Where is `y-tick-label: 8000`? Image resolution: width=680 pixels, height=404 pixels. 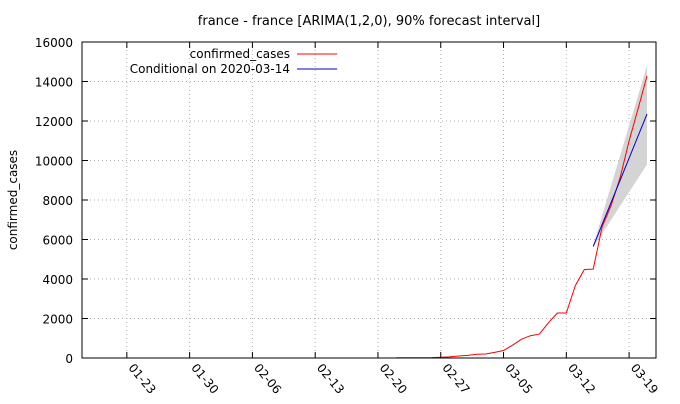
y-tick-label: 8000 is located at coordinates (57, 201).